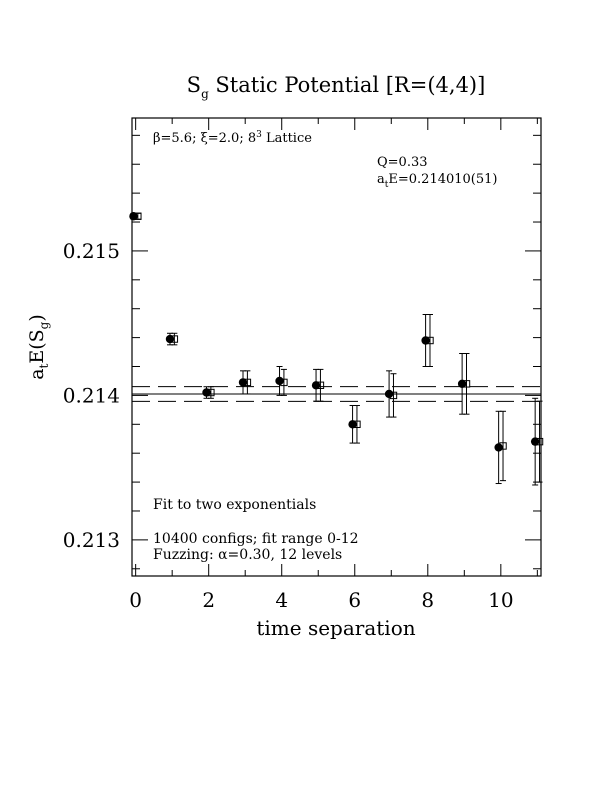 The width and height of the screenshot is (612, 792). I want to click on y-axis-label: atE(Sg), so click(38, 347).